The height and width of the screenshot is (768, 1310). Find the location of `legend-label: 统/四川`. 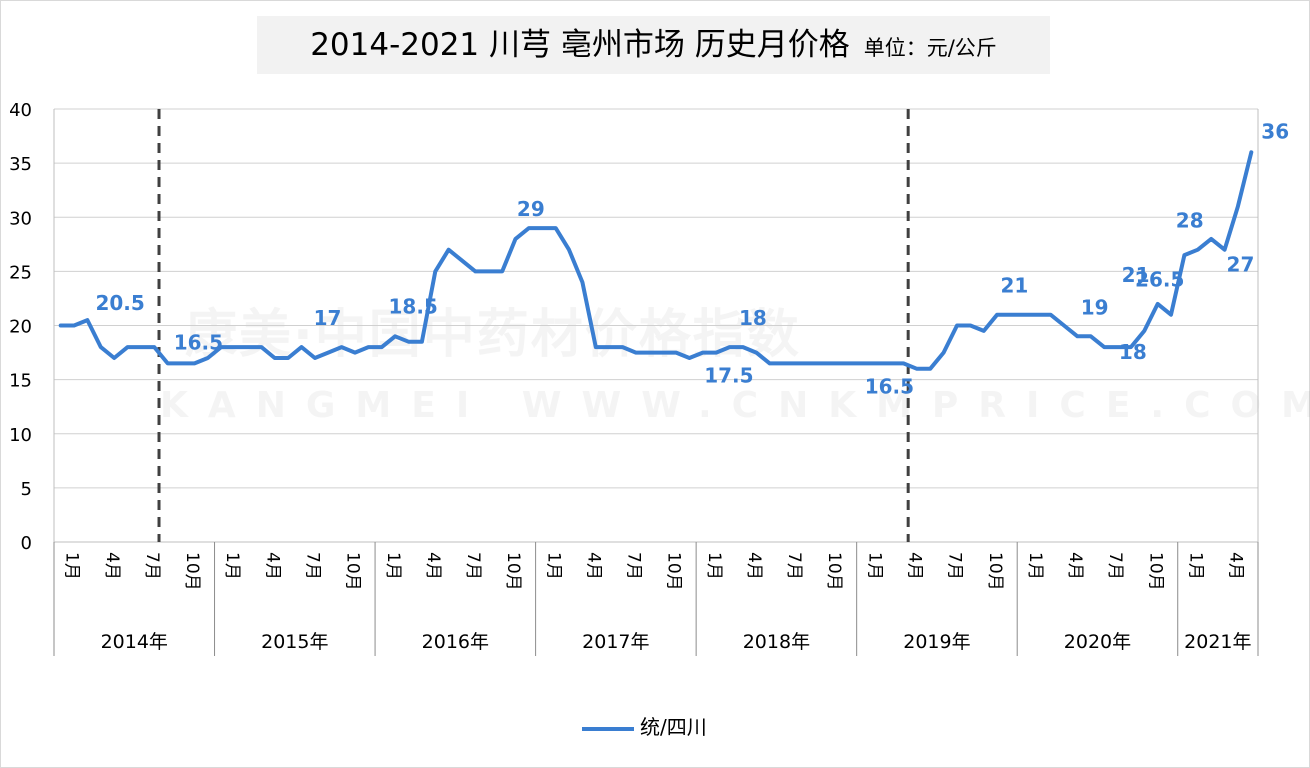

legend-label: 统/四川 is located at coordinates (673, 727).